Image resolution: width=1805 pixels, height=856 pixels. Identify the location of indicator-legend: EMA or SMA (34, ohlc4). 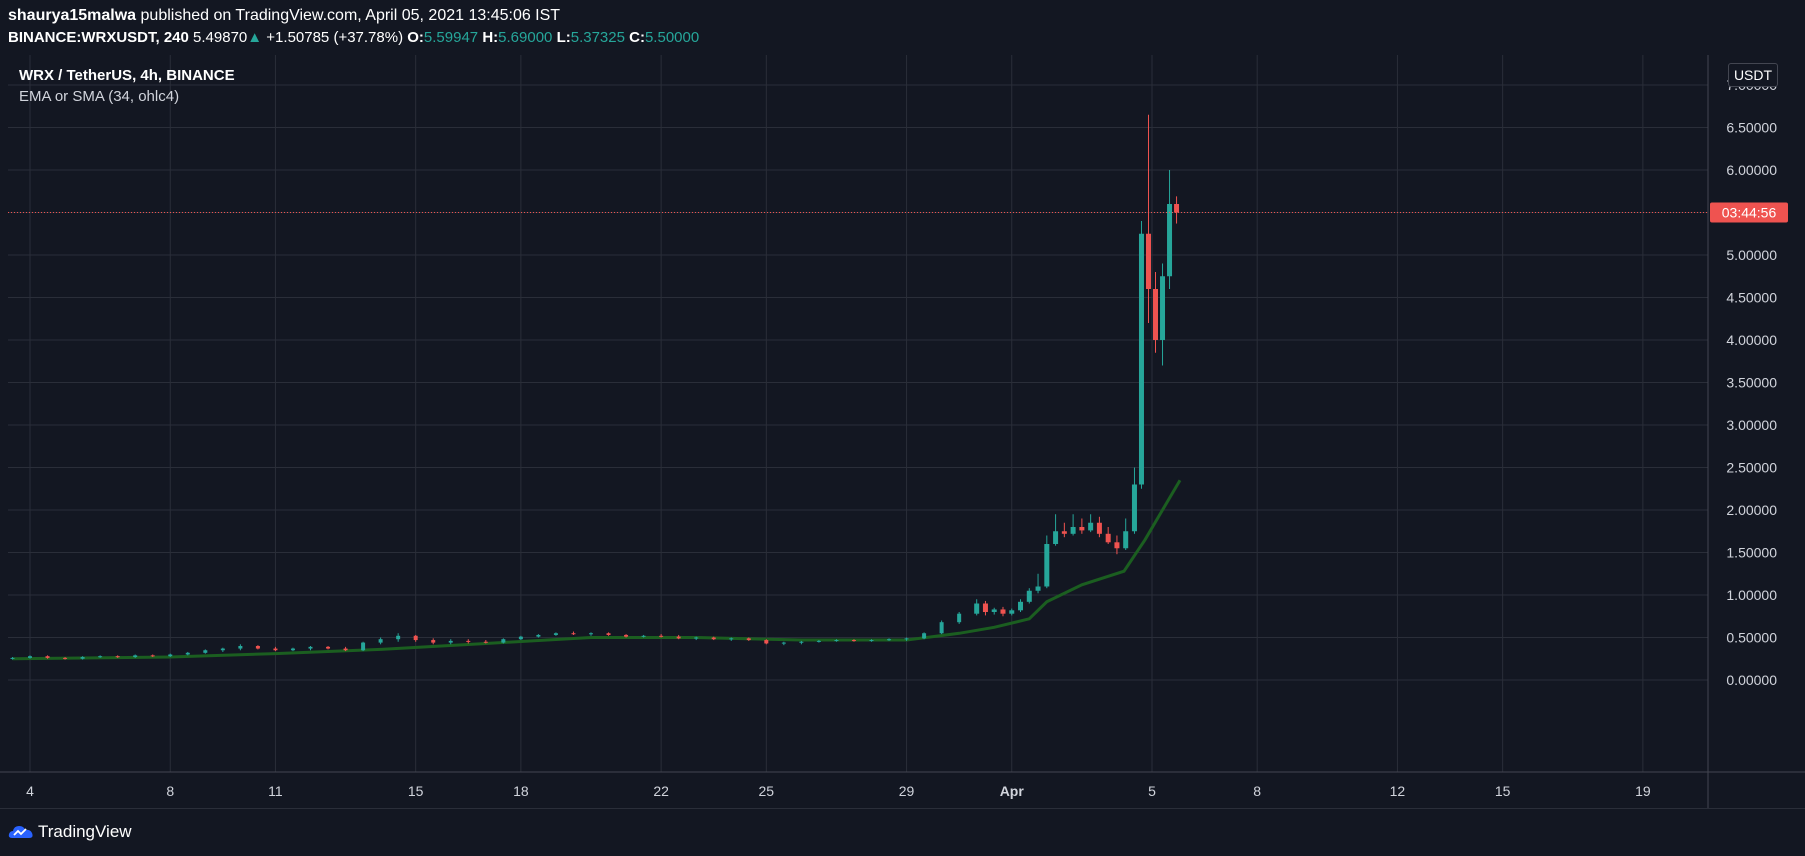
(99, 96).